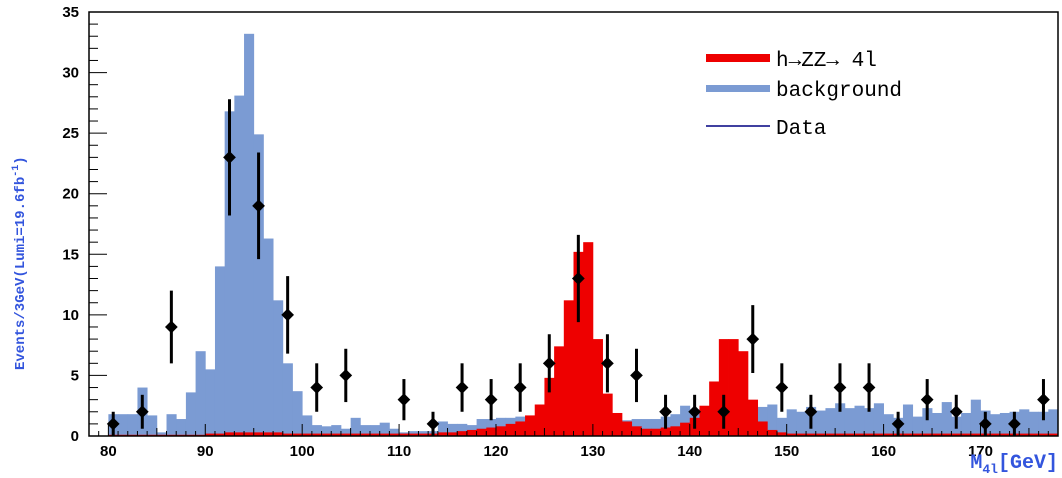 This screenshot has width=1062, height=478. Describe the element at coordinates (84, 224) in the screenshot. I see `y-axis: 0 5 10 15 20 25 30 35` at that location.